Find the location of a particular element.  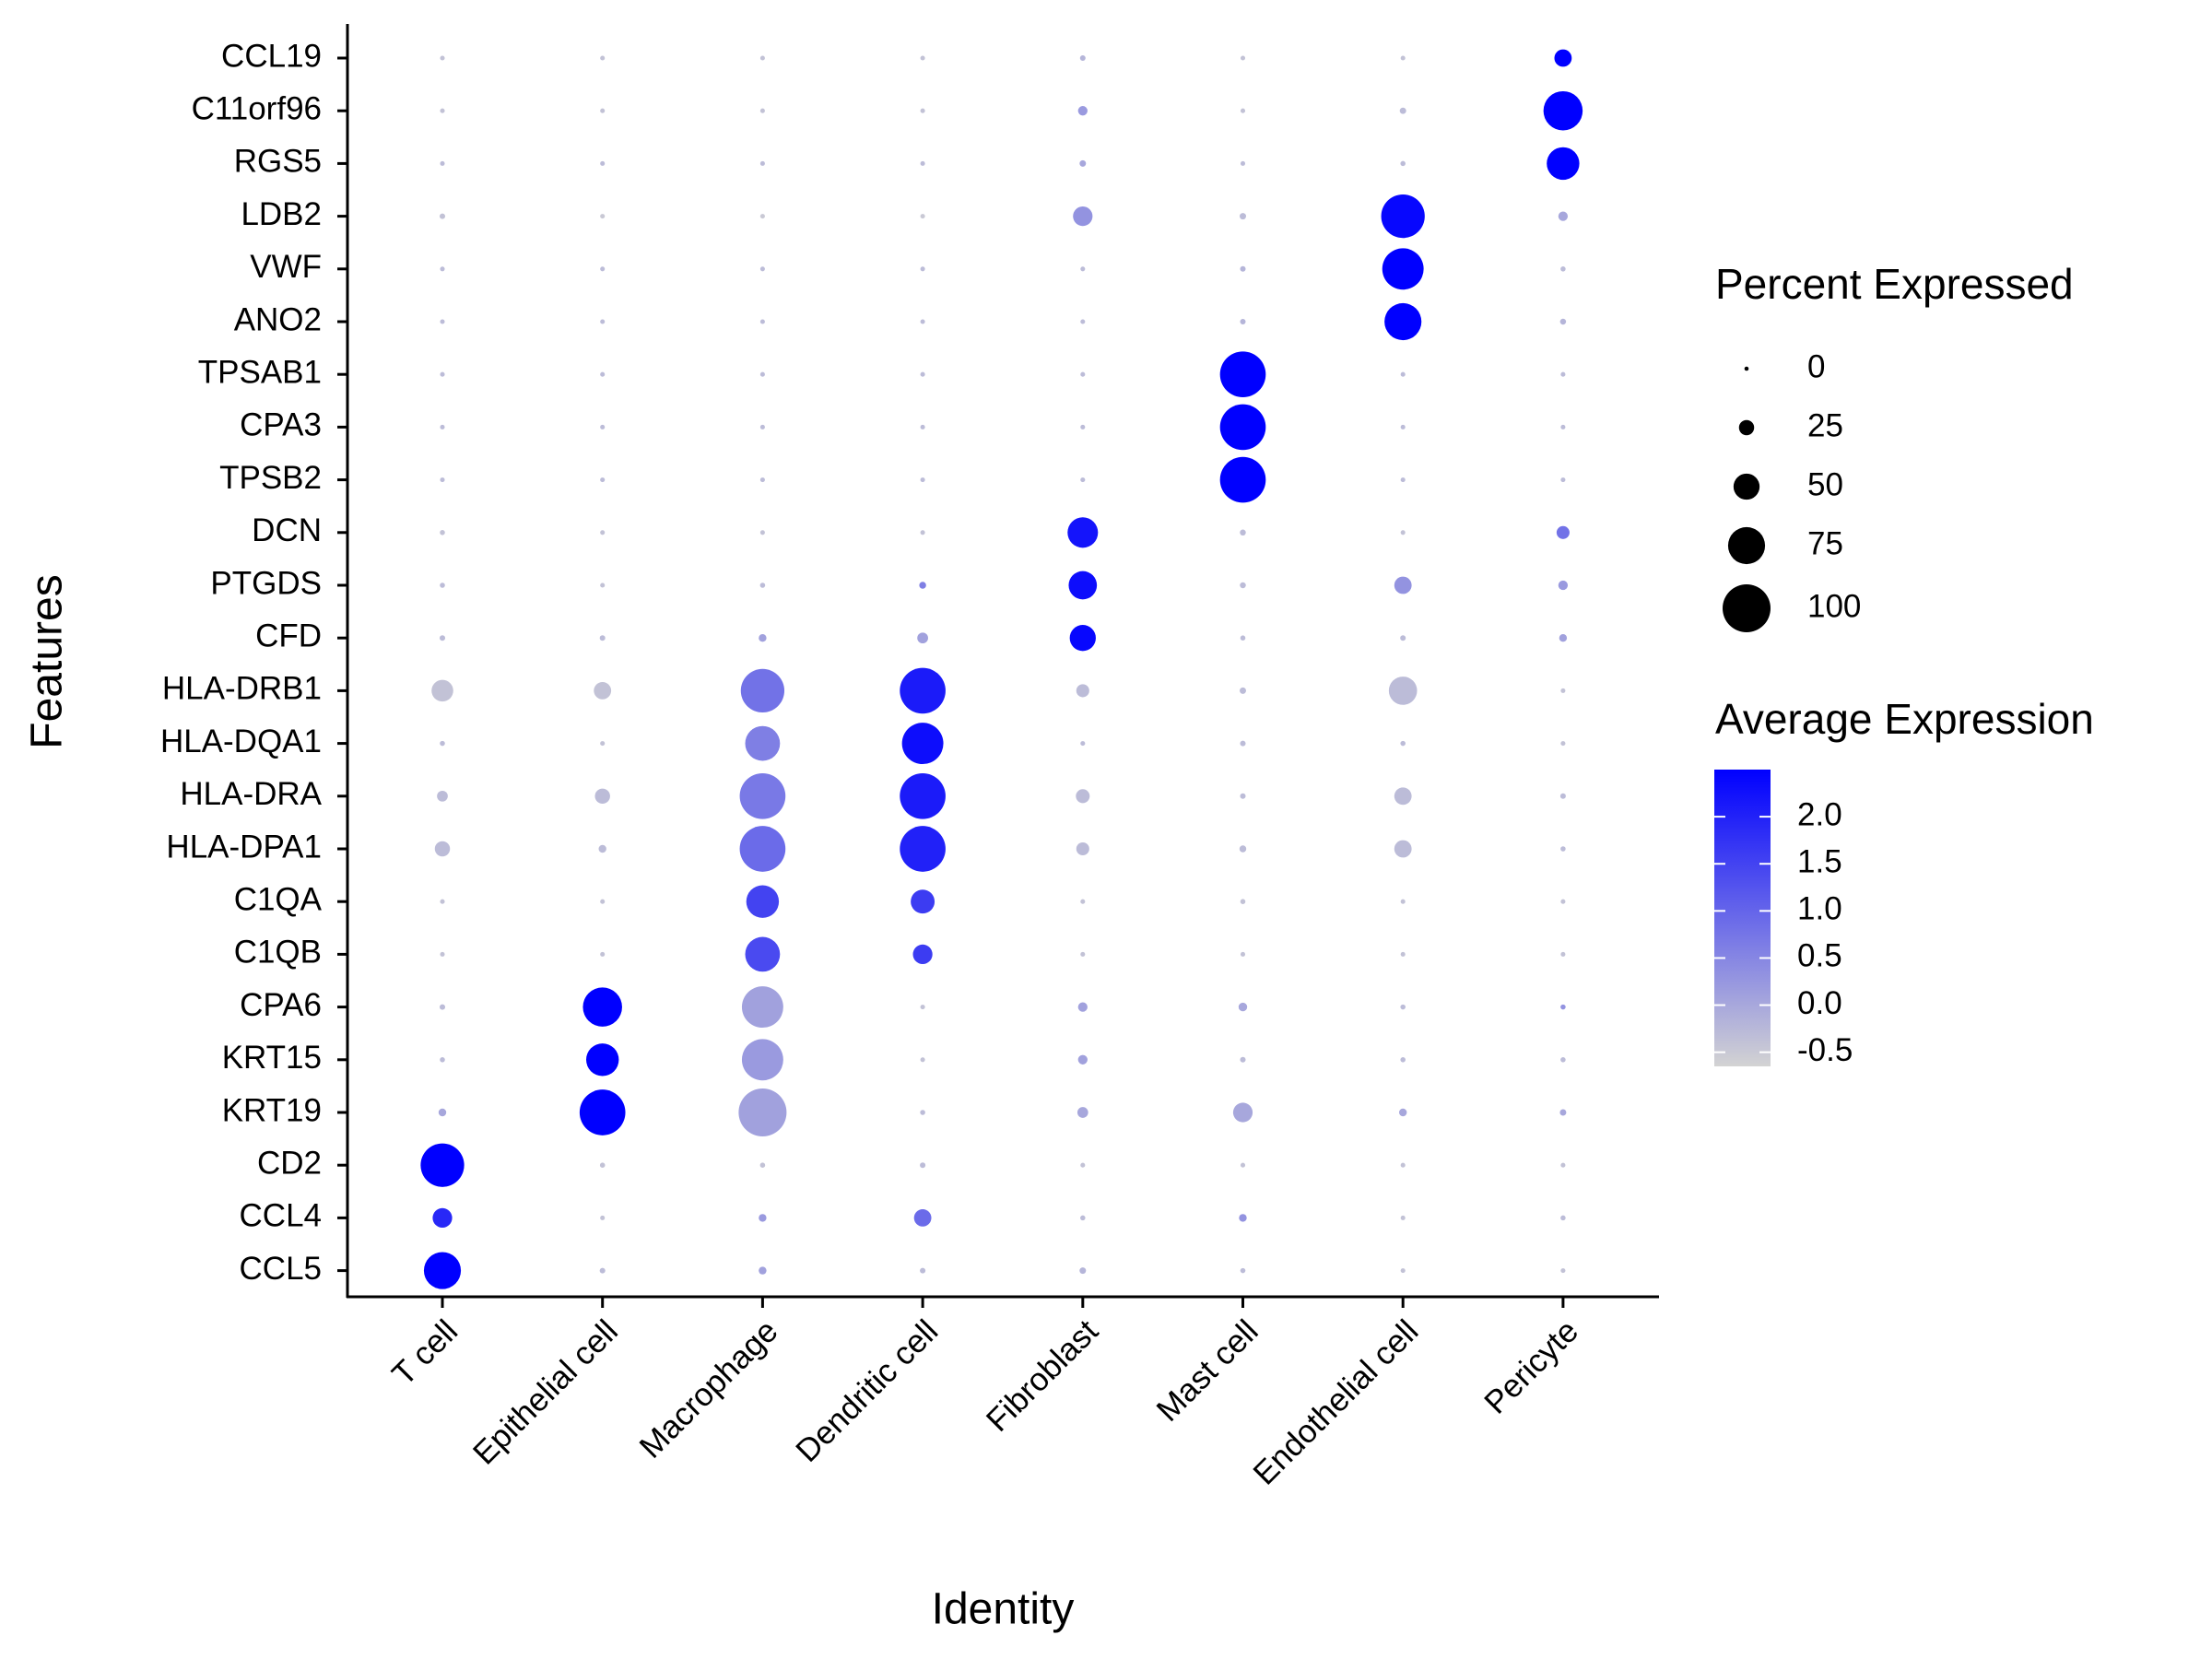

y-tick-label: C1QB is located at coordinates (278, 953).